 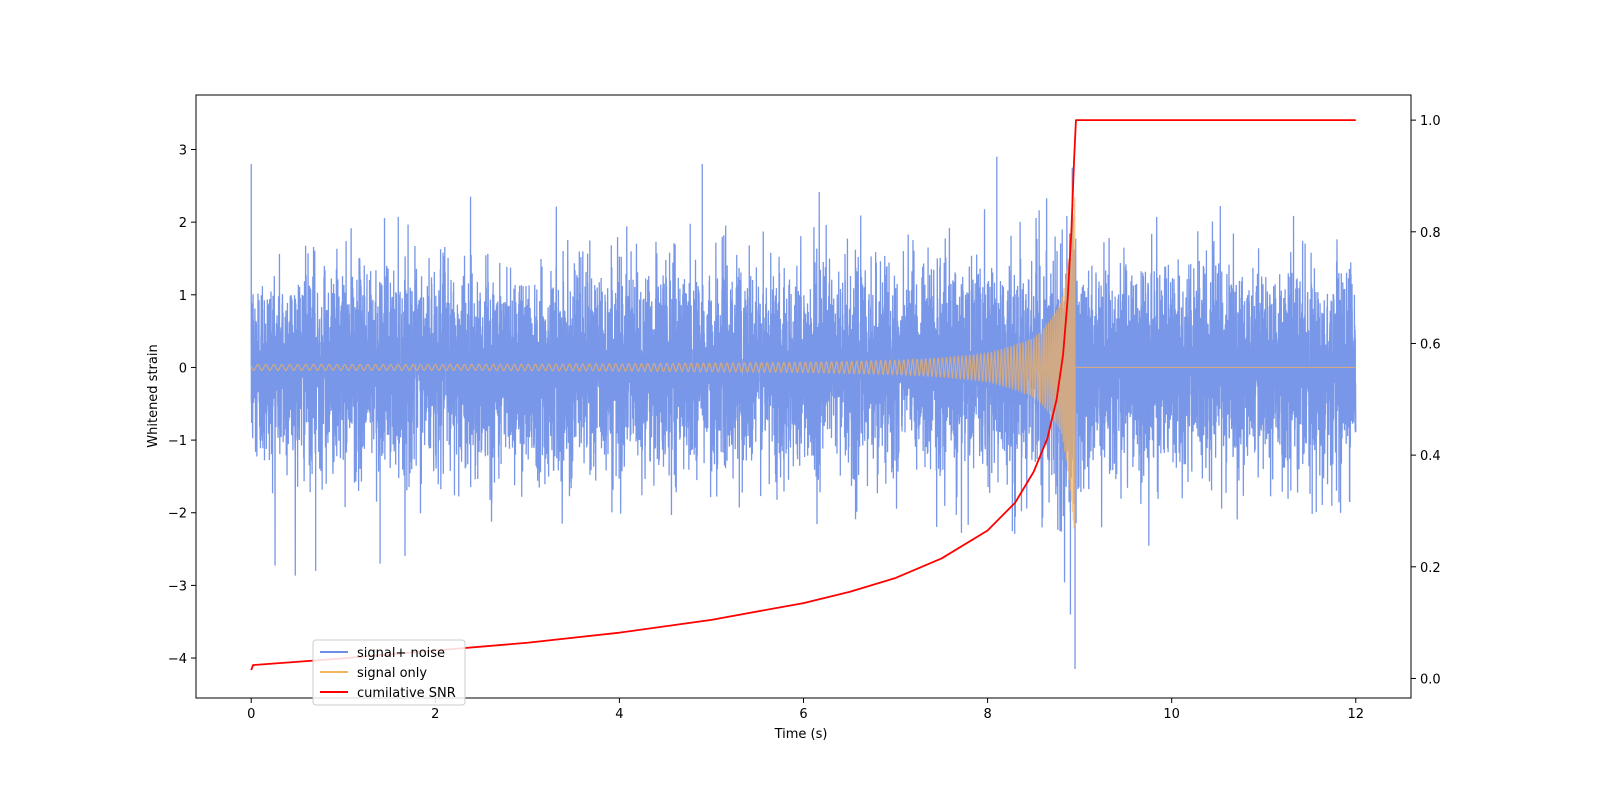 What do you see at coordinates (183, 150) in the screenshot?
I see `y-tick-label: 3` at bounding box center [183, 150].